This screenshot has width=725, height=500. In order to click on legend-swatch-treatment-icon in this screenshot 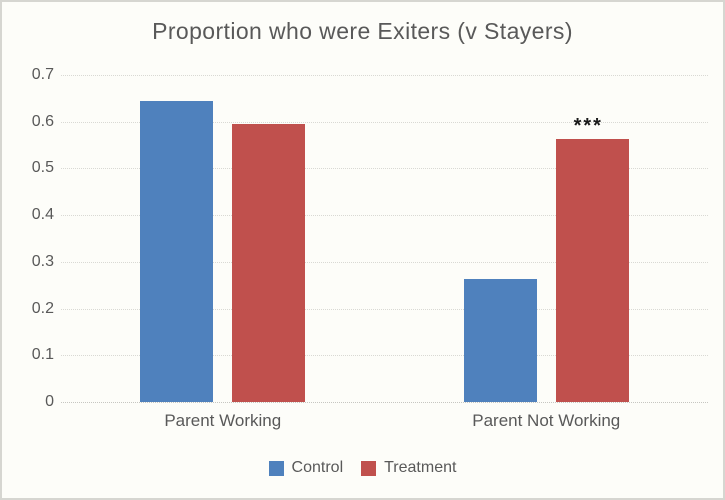, I will do `click(369, 468)`.